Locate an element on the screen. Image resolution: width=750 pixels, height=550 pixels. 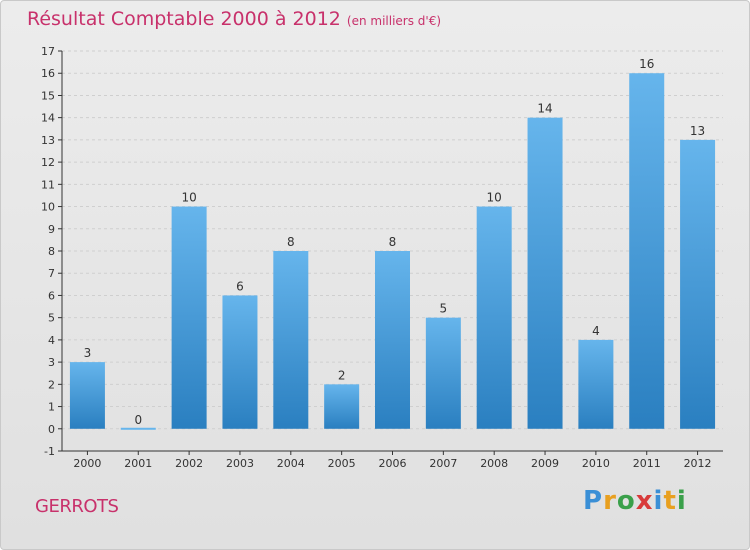
y-tick-label: 16 is located at coordinates (48, 73).